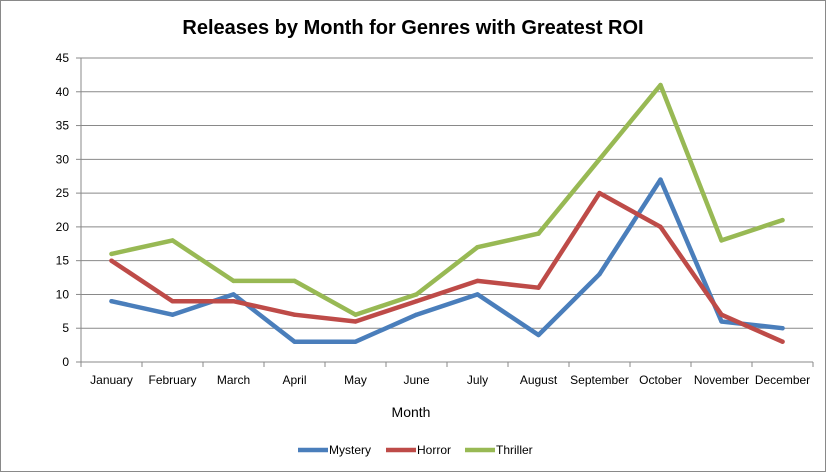 Image resolution: width=826 pixels, height=472 pixels. What do you see at coordinates (172, 380) in the screenshot?
I see `x-tick-label: February` at bounding box center [172, 380].